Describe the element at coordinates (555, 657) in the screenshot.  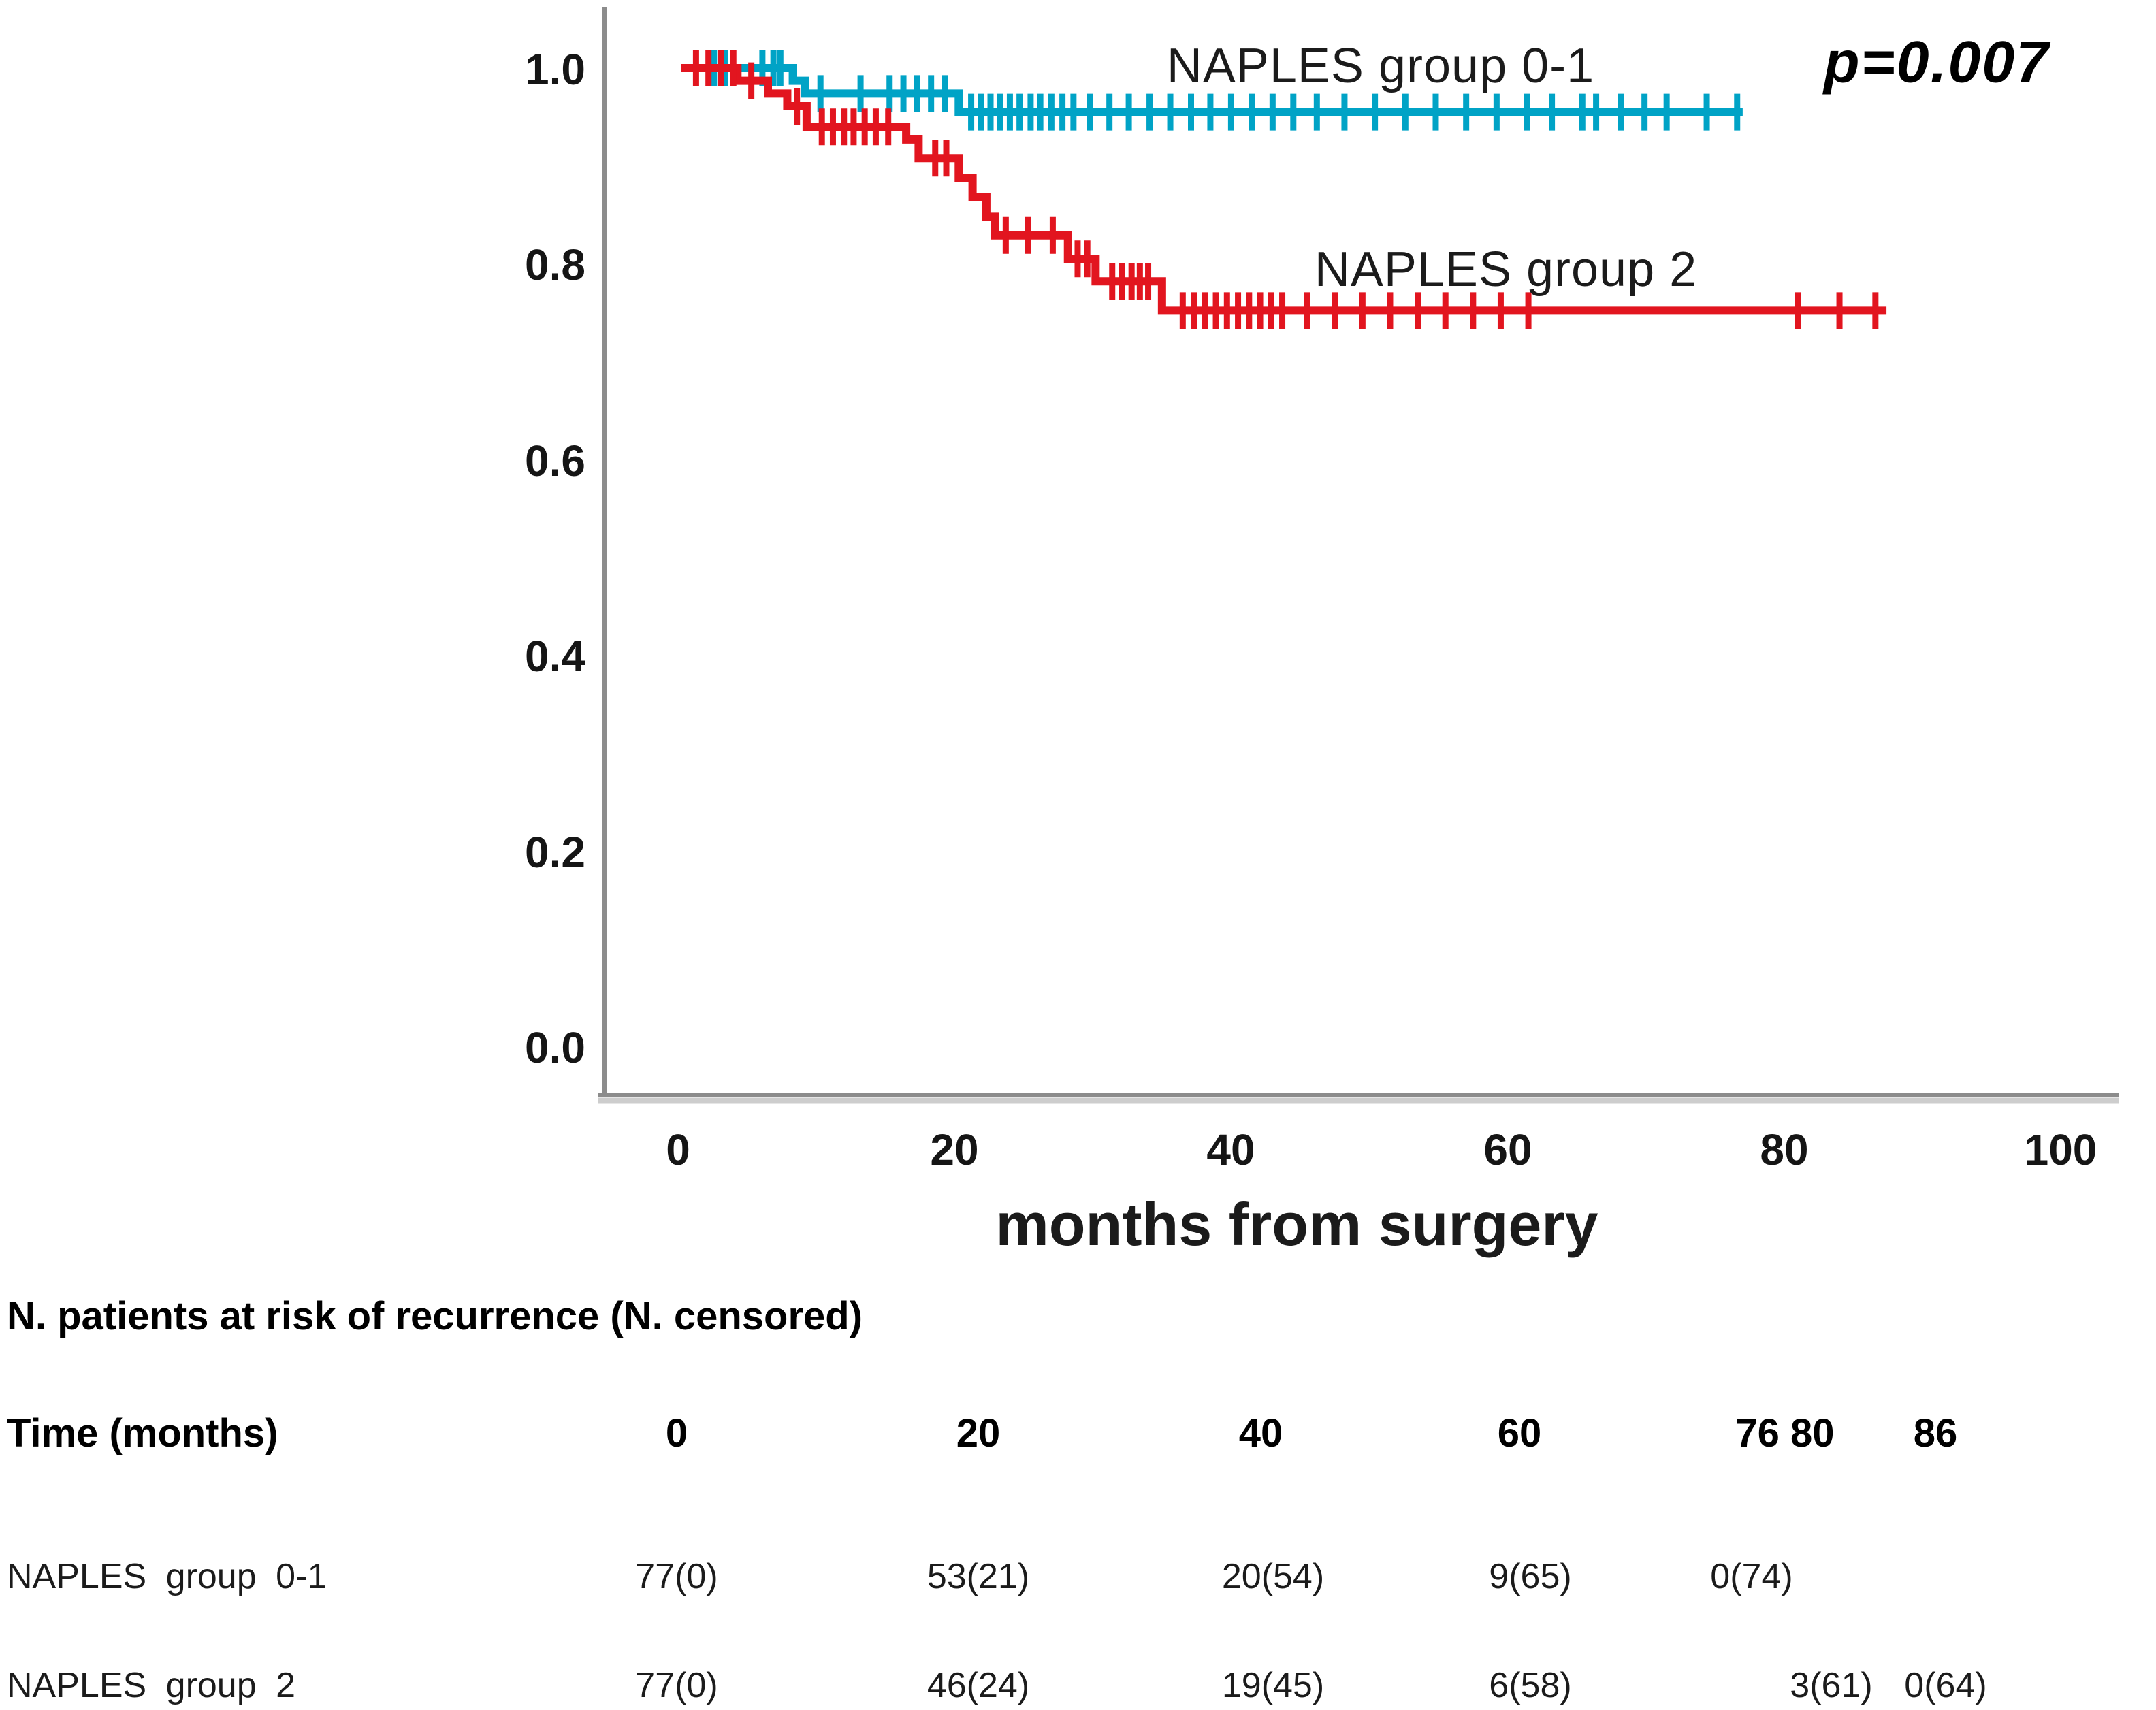
I see `y-tick-3: 0.4` at that location.